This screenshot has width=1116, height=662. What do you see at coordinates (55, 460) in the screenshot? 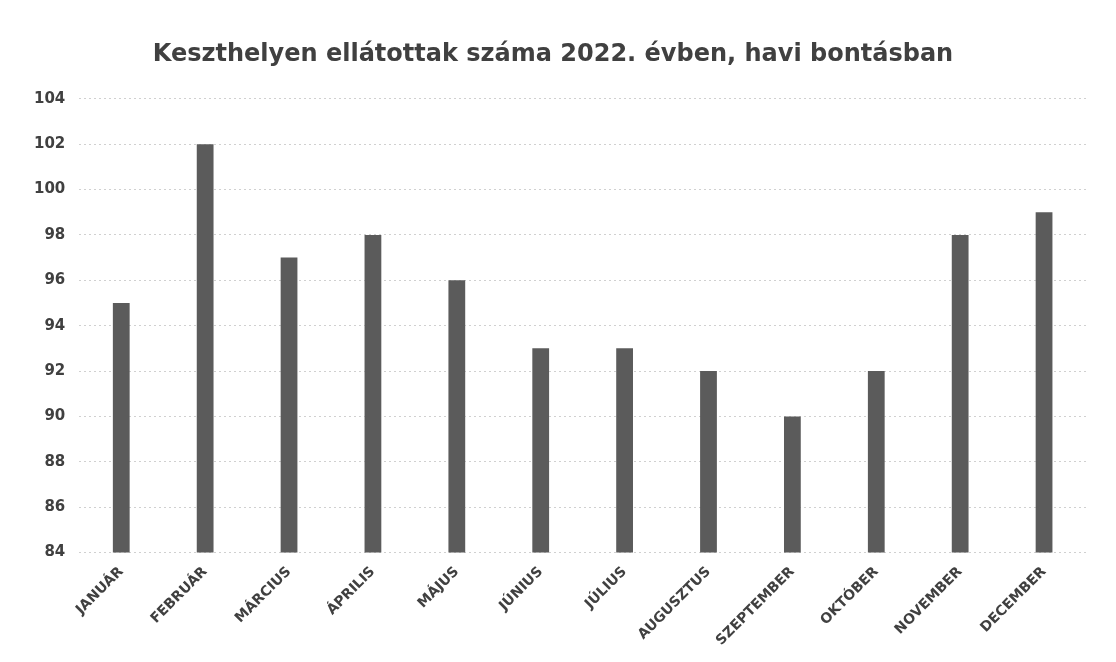
I see `y-tick-label: 88` at bounding box center [55, 460].